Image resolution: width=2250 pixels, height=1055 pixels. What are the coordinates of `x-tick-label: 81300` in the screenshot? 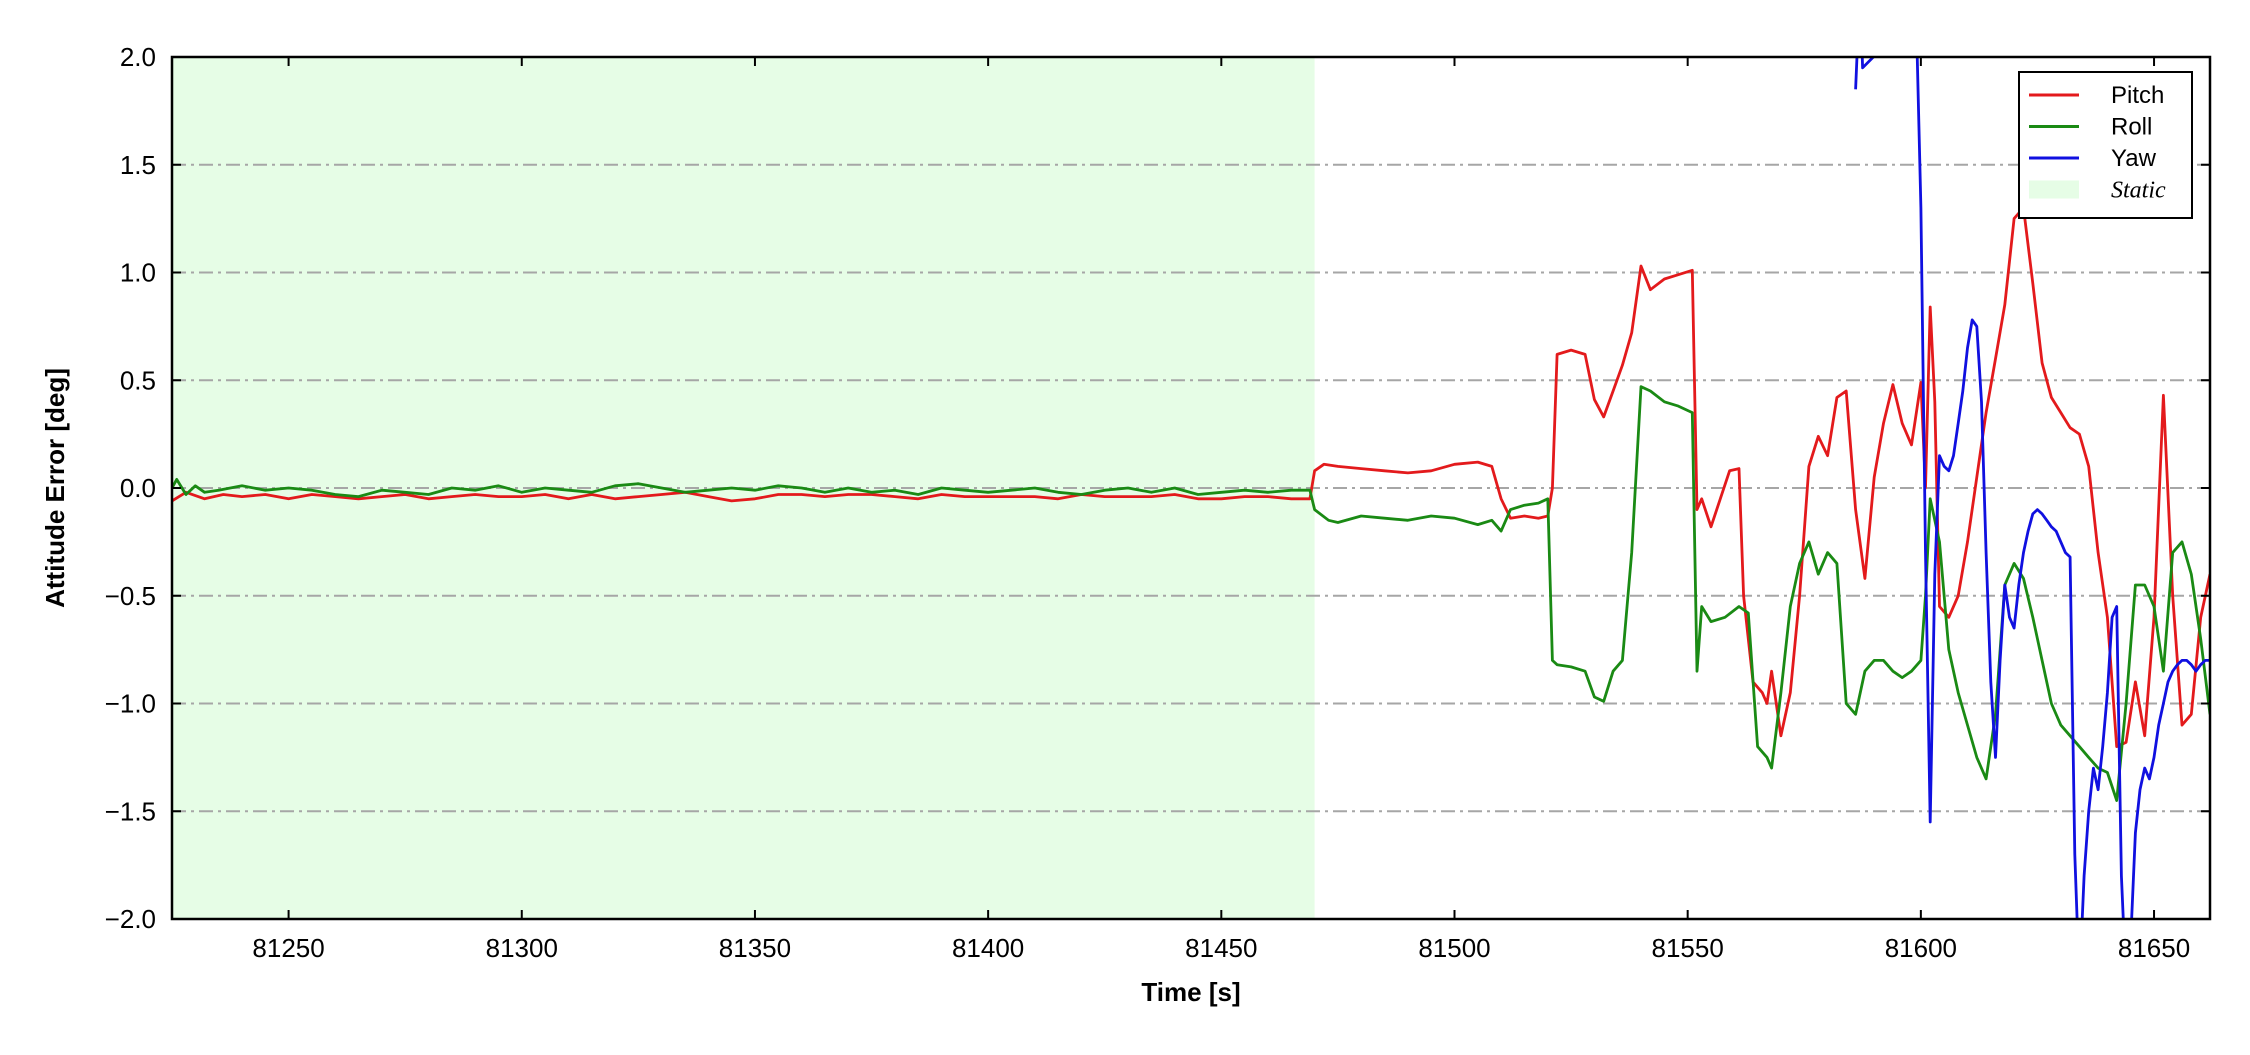 It's located at (522, 948).